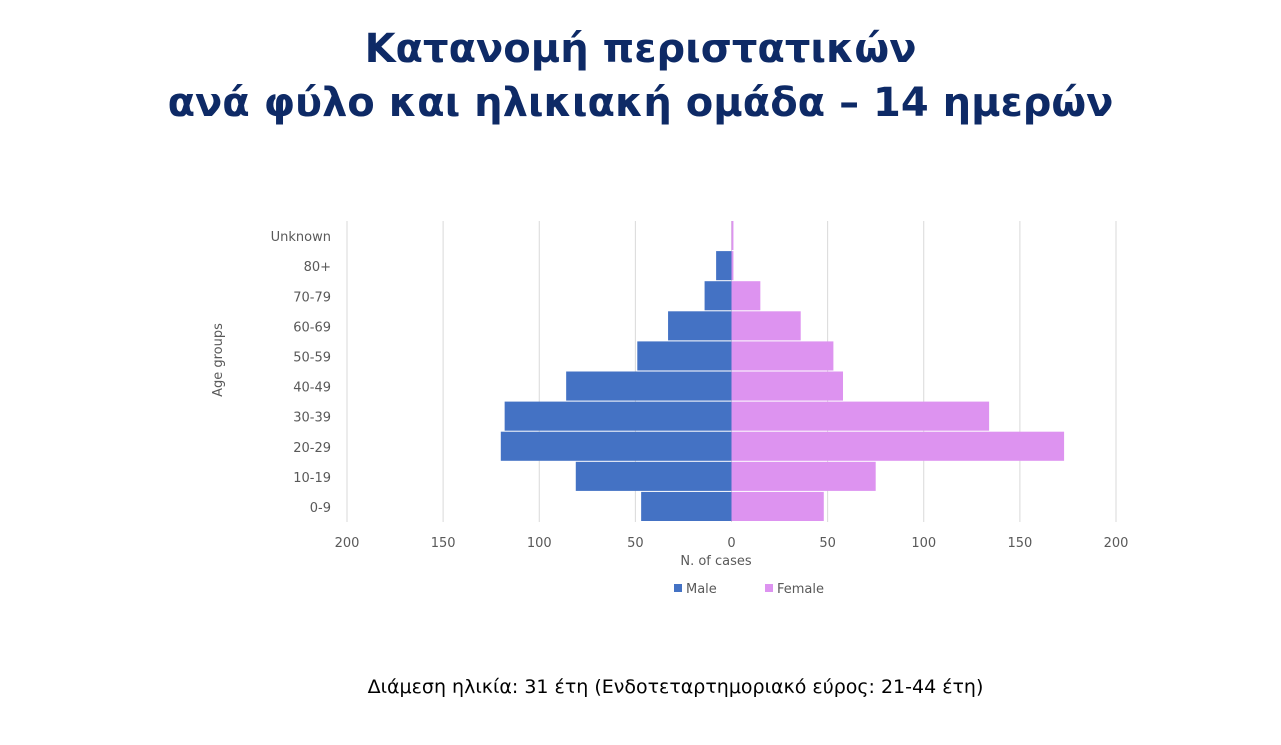 This screenshot has width=1281, height=745. I want to click on y-tick-label: 10-19, so click(312, 478).